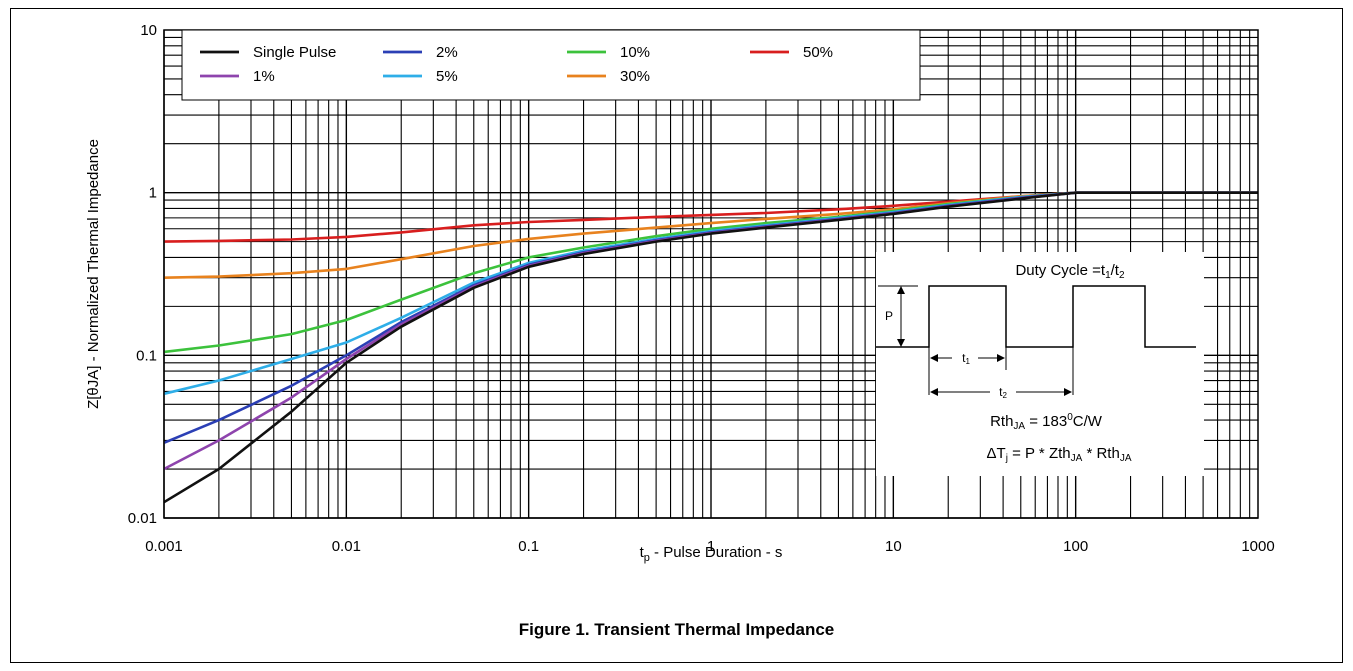  I want to click on x-tick-label: 0.001, so click(164, 546).